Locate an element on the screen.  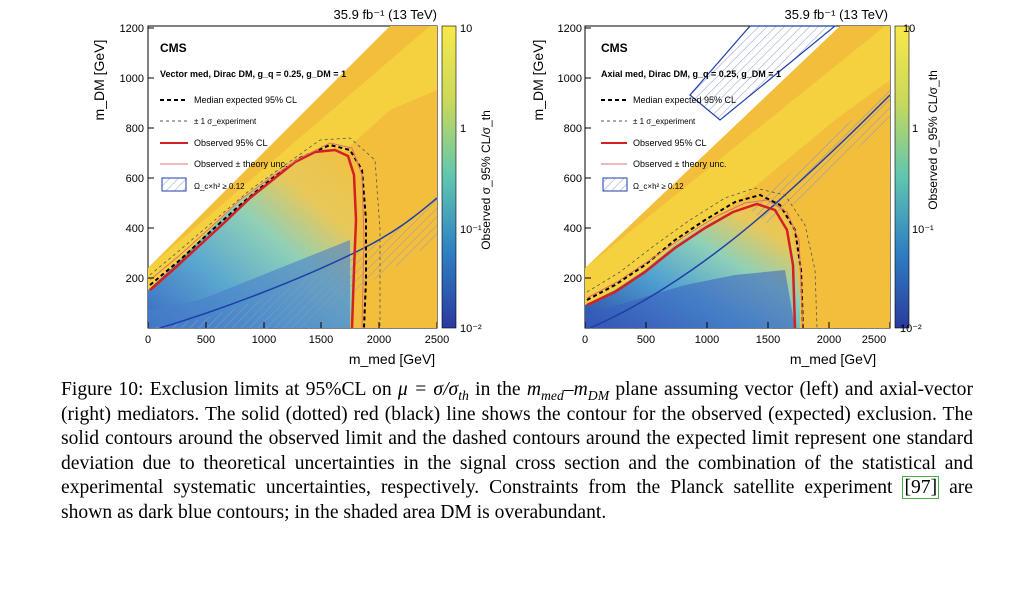
planck-hatched-region is located at coordinates (292, 263).